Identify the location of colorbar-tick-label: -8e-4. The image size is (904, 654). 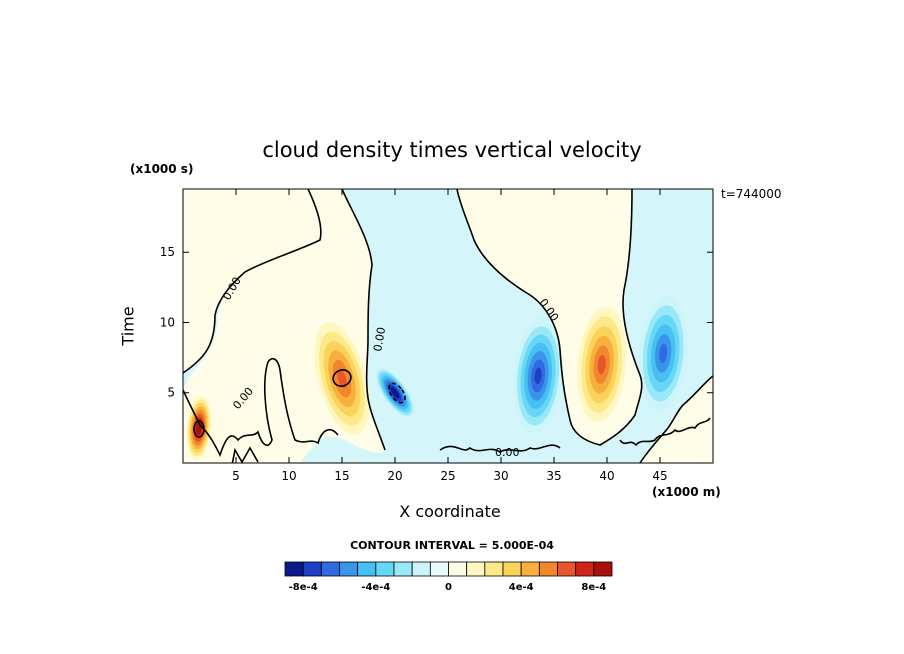
(303, 587).